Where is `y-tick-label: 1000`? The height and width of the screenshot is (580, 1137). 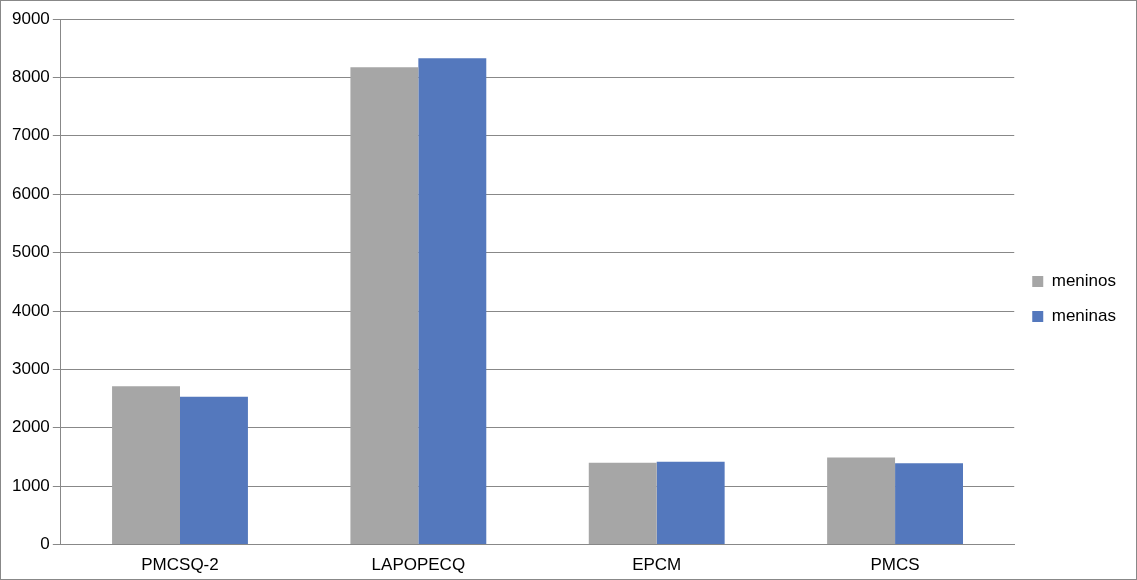 y-tick-label: 1000 is located at coordinates (30, 485).